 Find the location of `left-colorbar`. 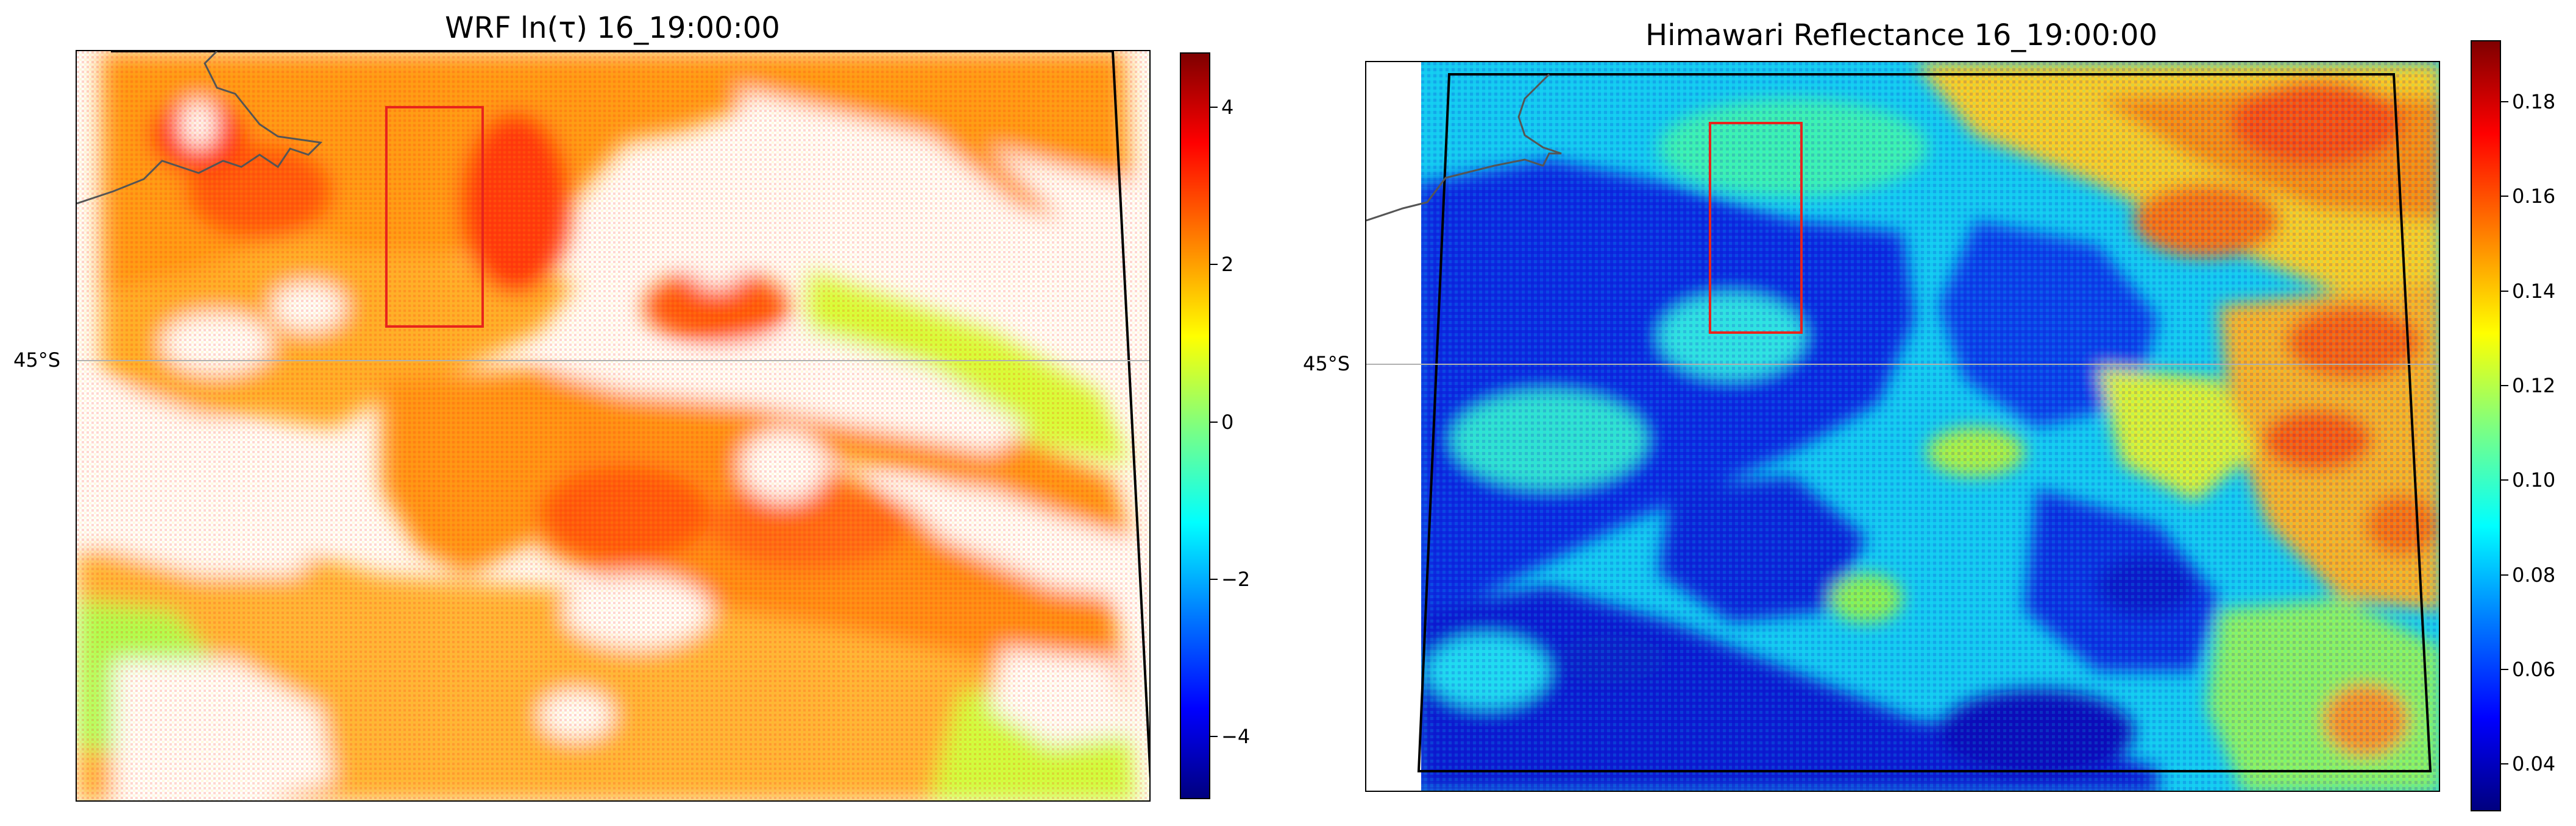

left-colorbar is located at coordinates (1195, 425).